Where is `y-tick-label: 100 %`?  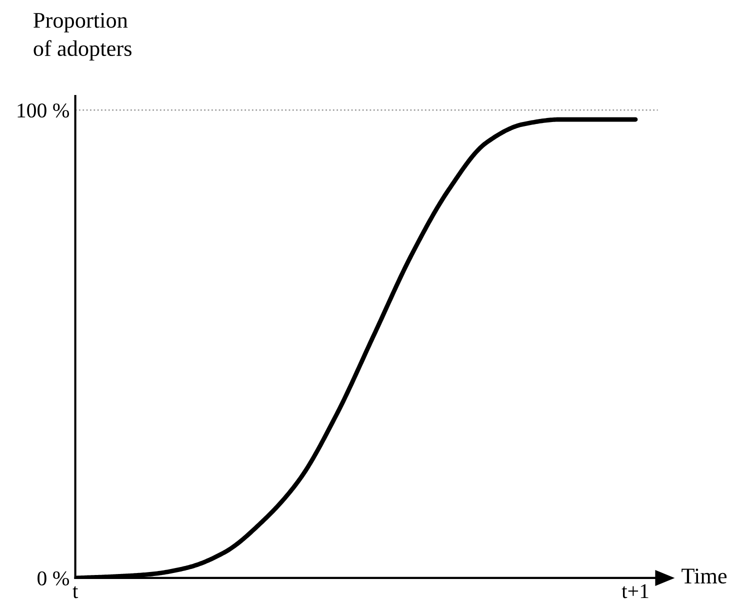
y-tick-label: 100 % is located at coordinates (44, 110).